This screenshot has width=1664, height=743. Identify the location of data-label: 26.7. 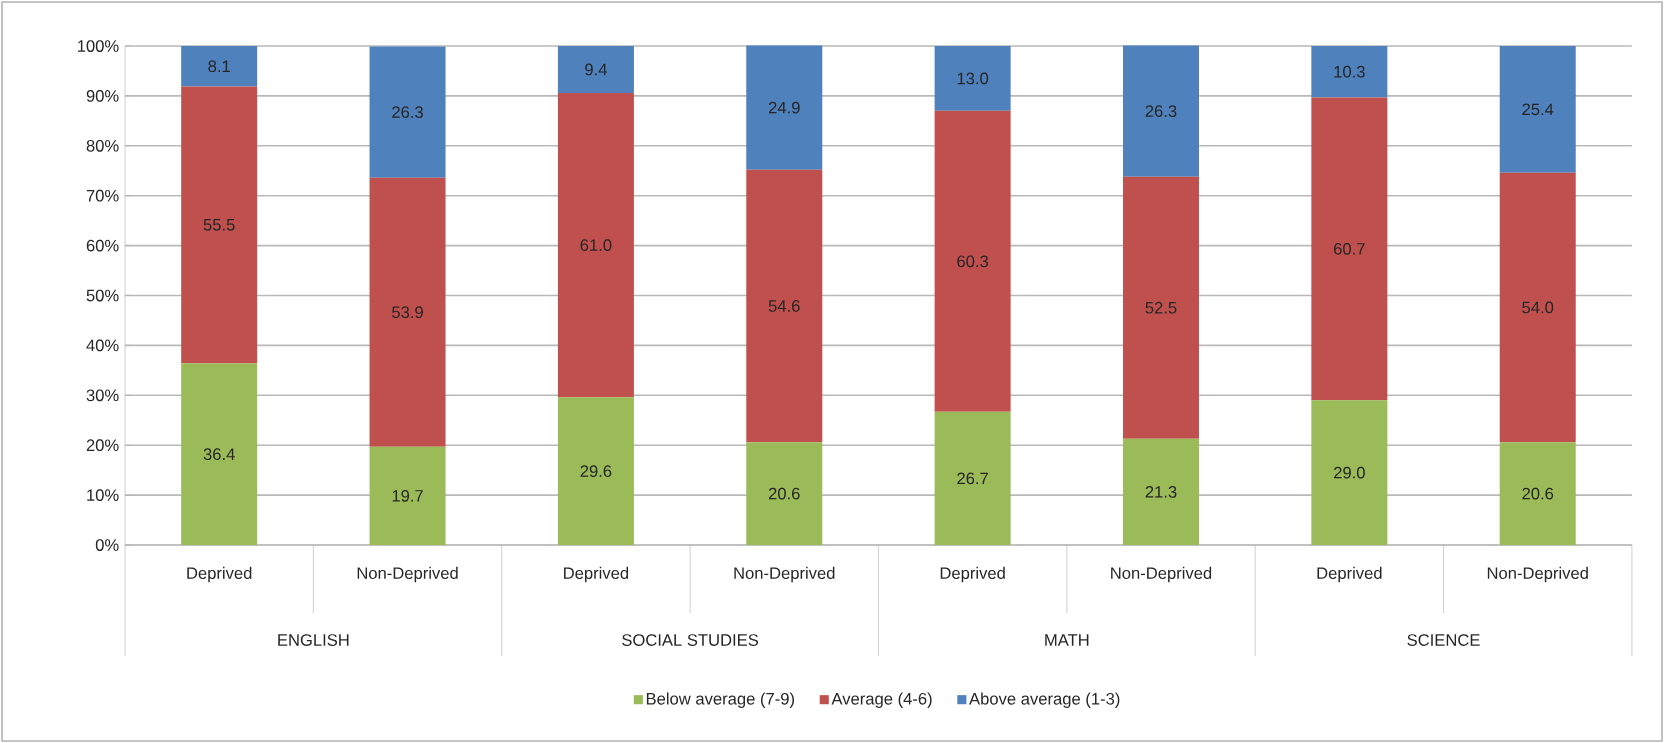
(972, 478).